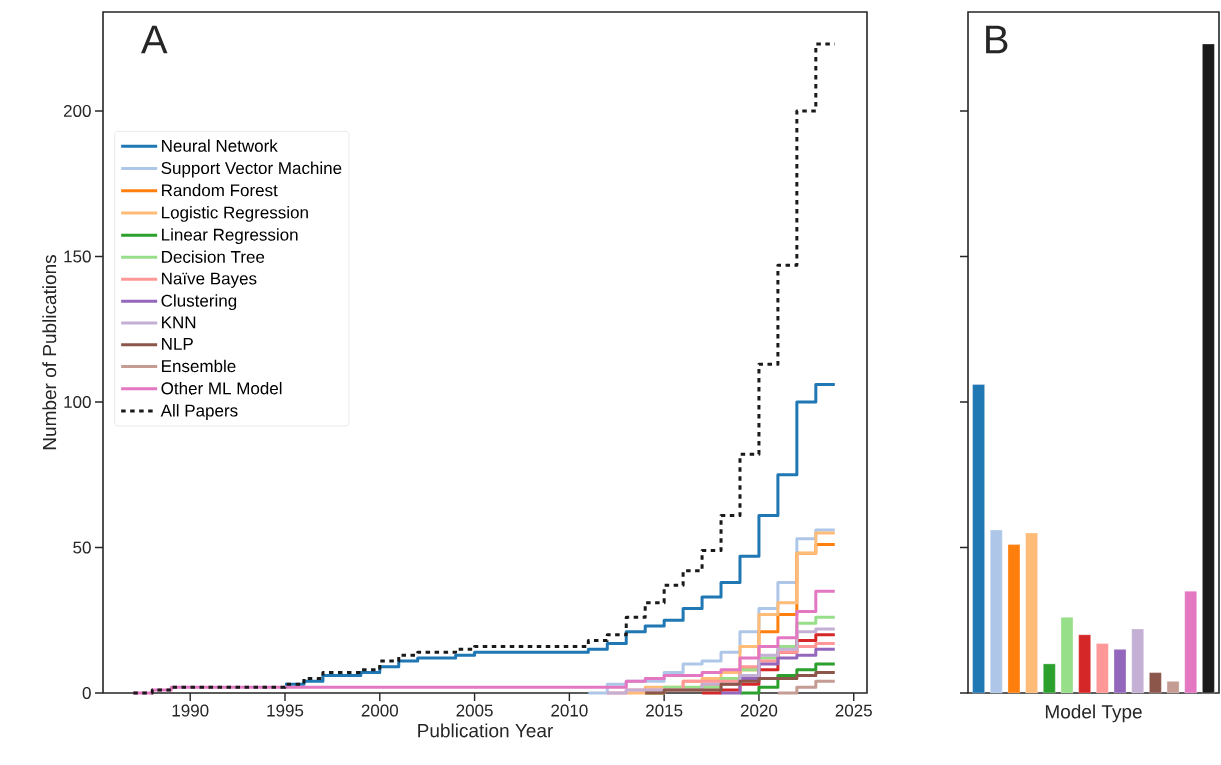  Describe the element at coordinates (177, 344) in the screenshot. I see `legend-label: NLP` at that location.